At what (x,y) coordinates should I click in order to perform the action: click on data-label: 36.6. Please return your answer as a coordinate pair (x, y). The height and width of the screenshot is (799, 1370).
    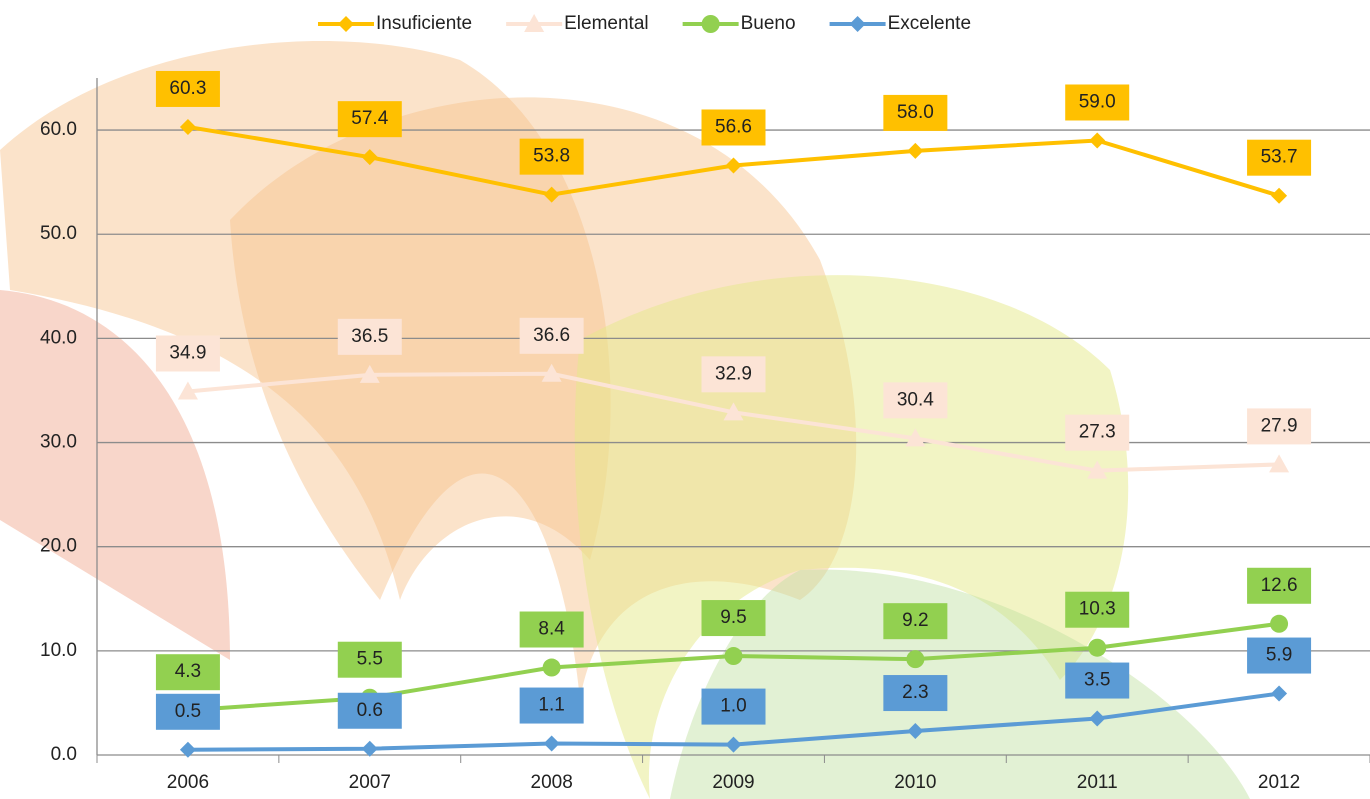
    Looking at the image, I should click on (551, 335).